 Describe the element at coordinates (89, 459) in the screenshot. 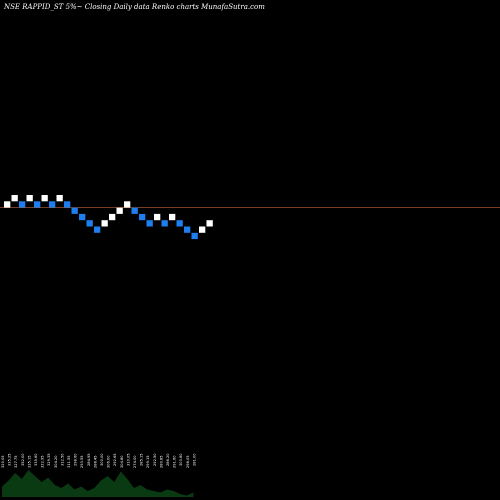

I see `volume-price-label: 284.95` at that location.